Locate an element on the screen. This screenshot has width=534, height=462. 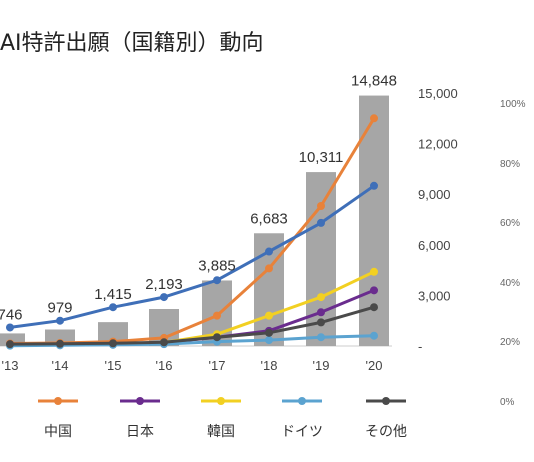
right-axis-tick-label: 60% is located at coordinates (510, 223).